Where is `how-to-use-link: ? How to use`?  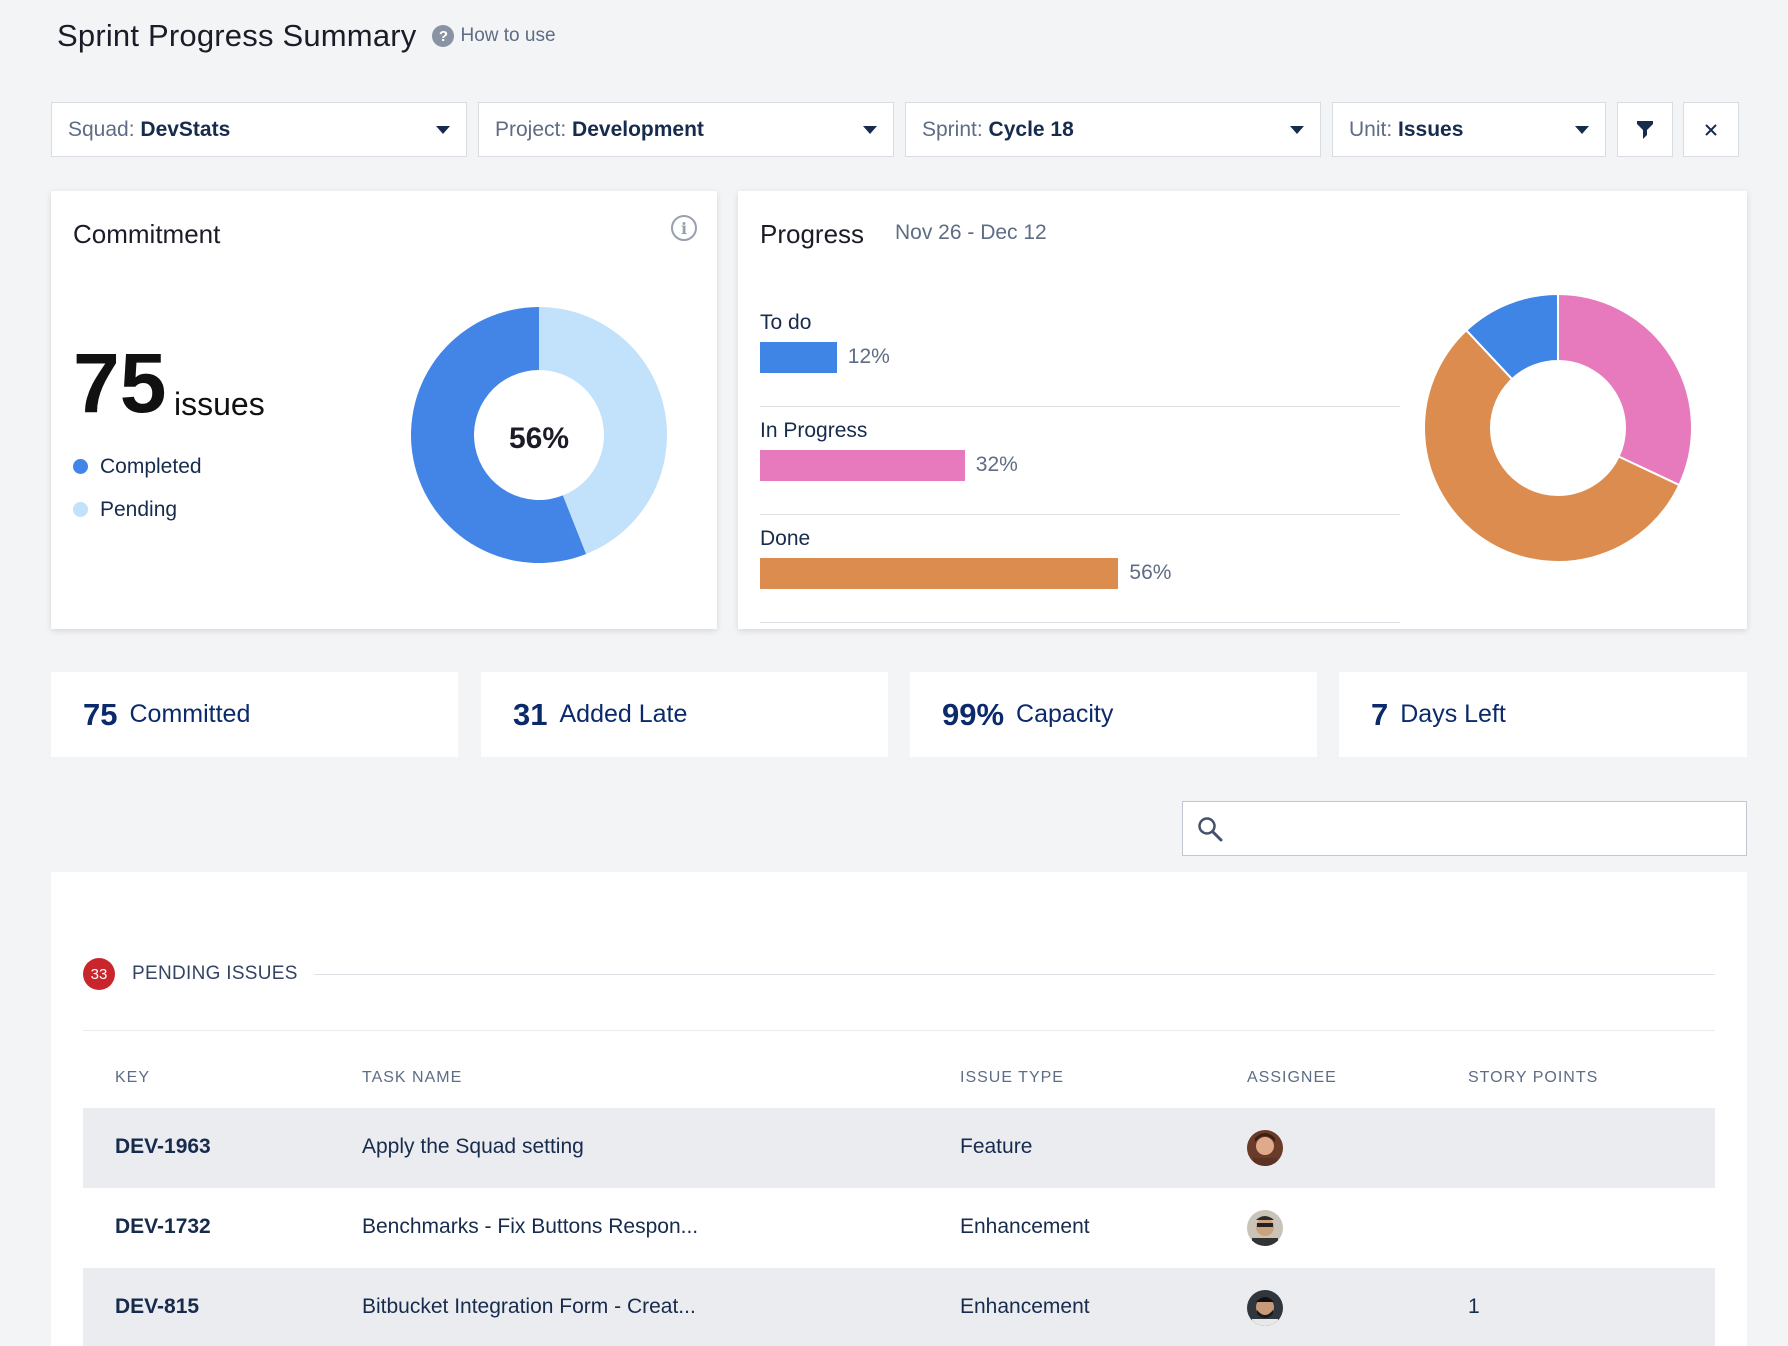 how-to-use-link: ? How to use is located at coordinates (494, 36).